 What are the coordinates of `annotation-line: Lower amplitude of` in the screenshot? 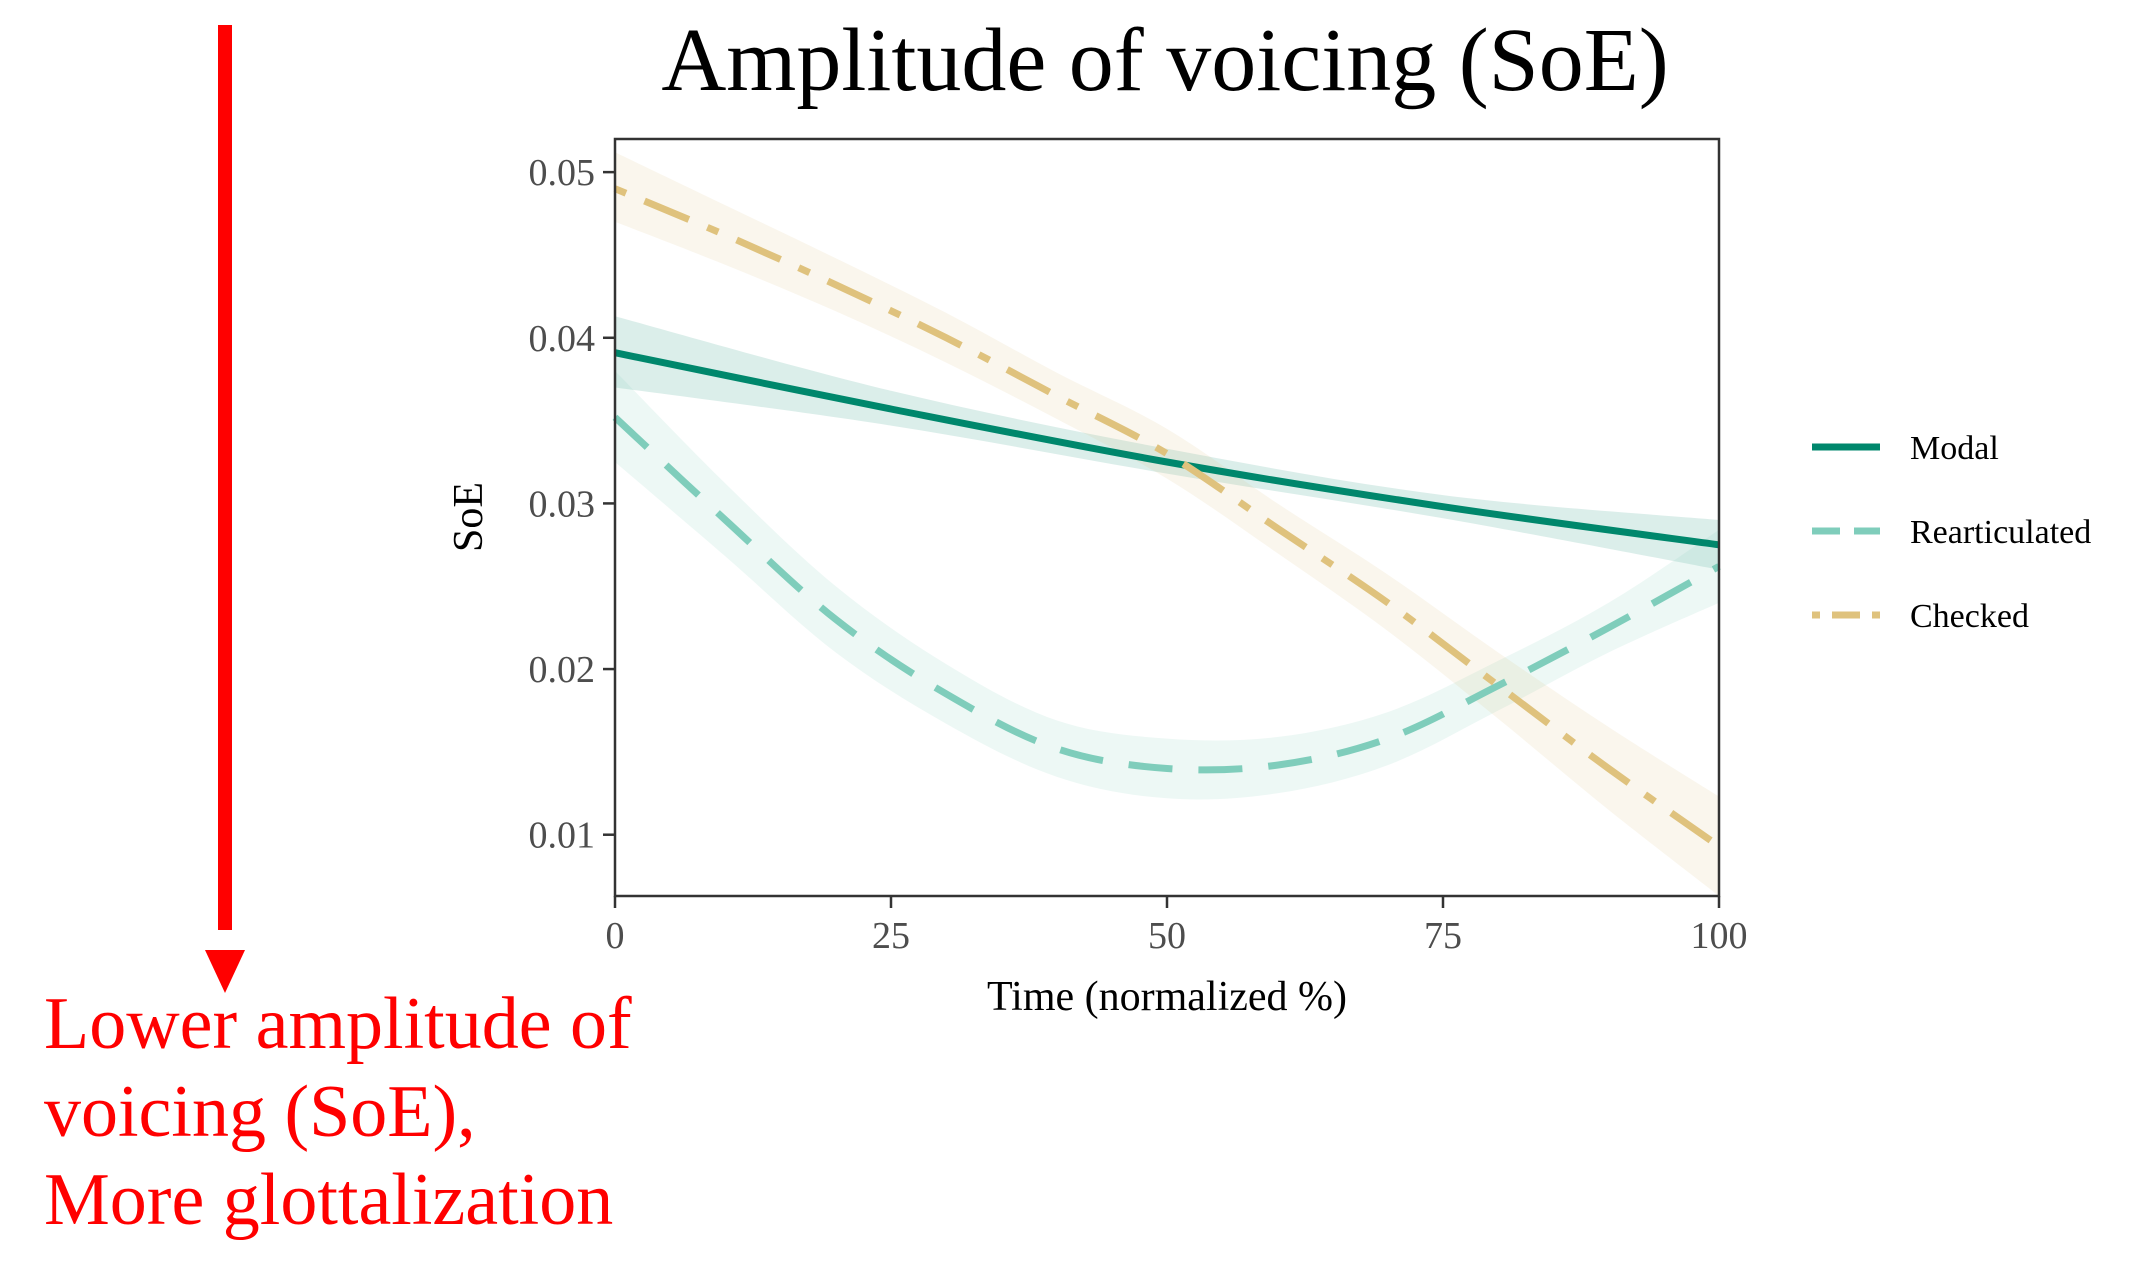 It's located at (338, 1024).